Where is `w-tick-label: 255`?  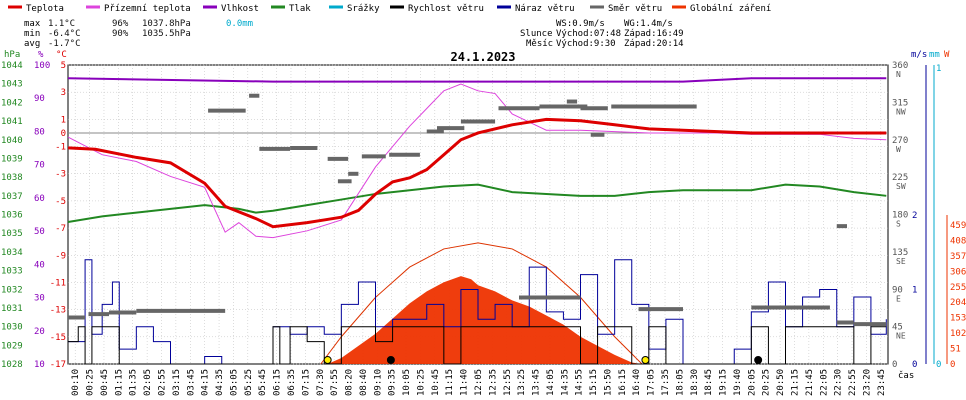
w-tick-label: 255 is located at coordinates (958, 288).